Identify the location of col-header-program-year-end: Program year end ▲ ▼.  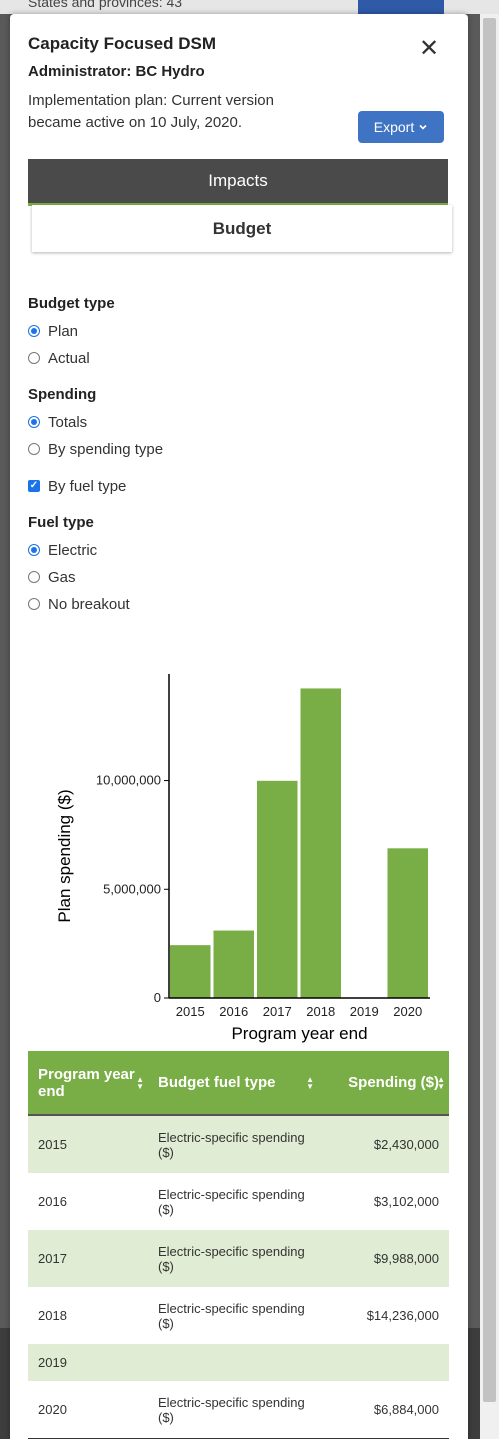
(88, 1083).